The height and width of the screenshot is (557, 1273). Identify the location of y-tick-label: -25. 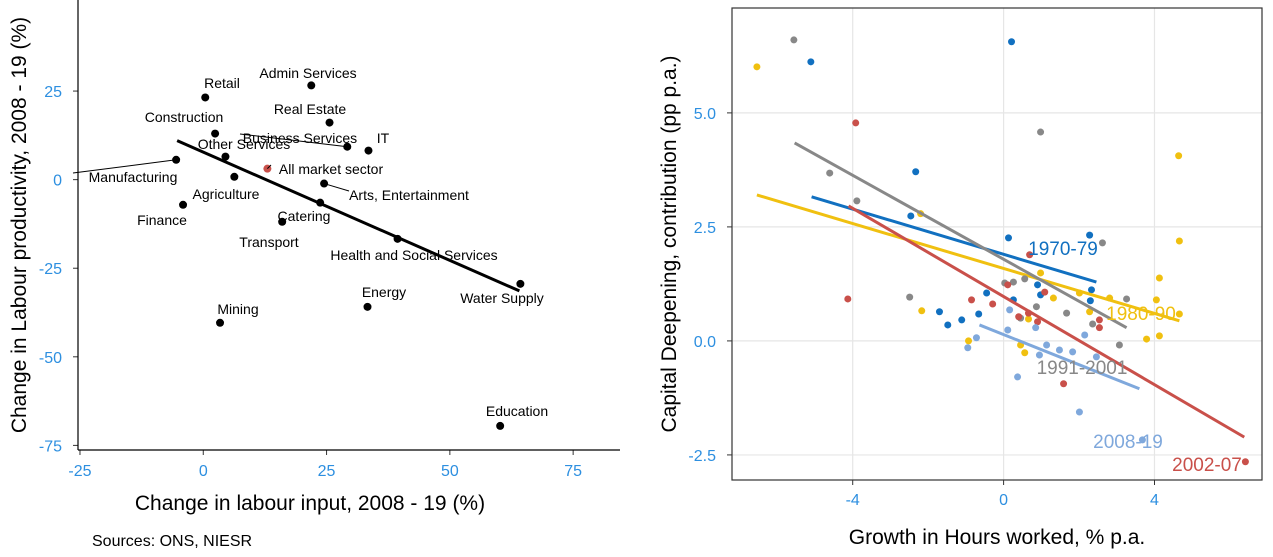
(50, 269).